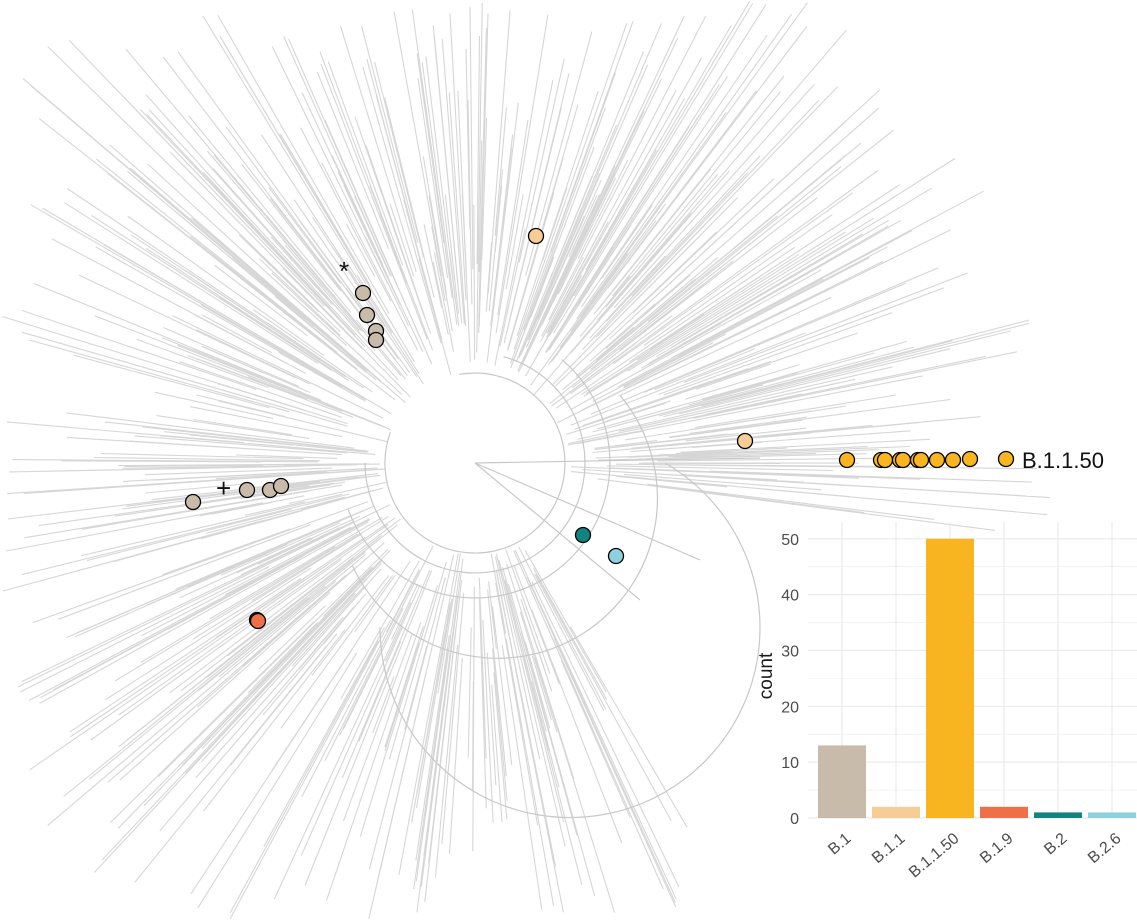  Describe the element at coordinates (790, 651) in the screenshot. I see `y-tick-label: 30` at that location.